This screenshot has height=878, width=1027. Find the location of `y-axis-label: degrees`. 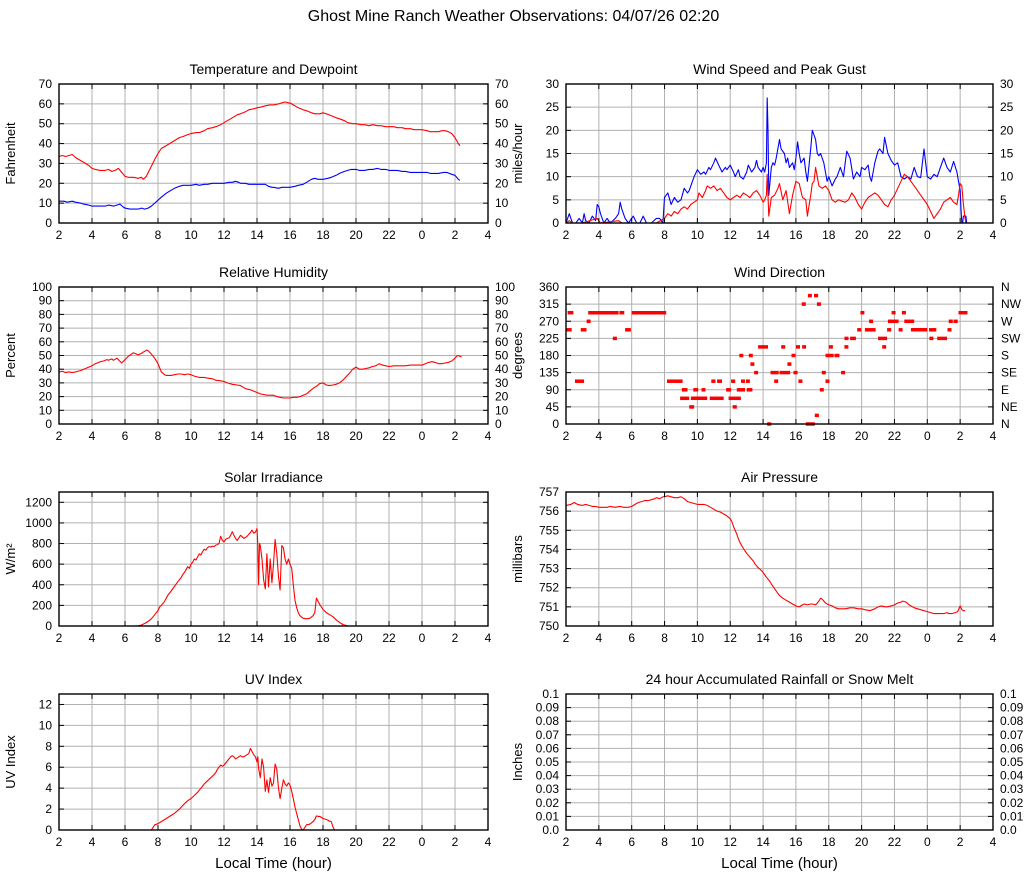

y-axis-label: degrees is located at coordinates (517, 355).